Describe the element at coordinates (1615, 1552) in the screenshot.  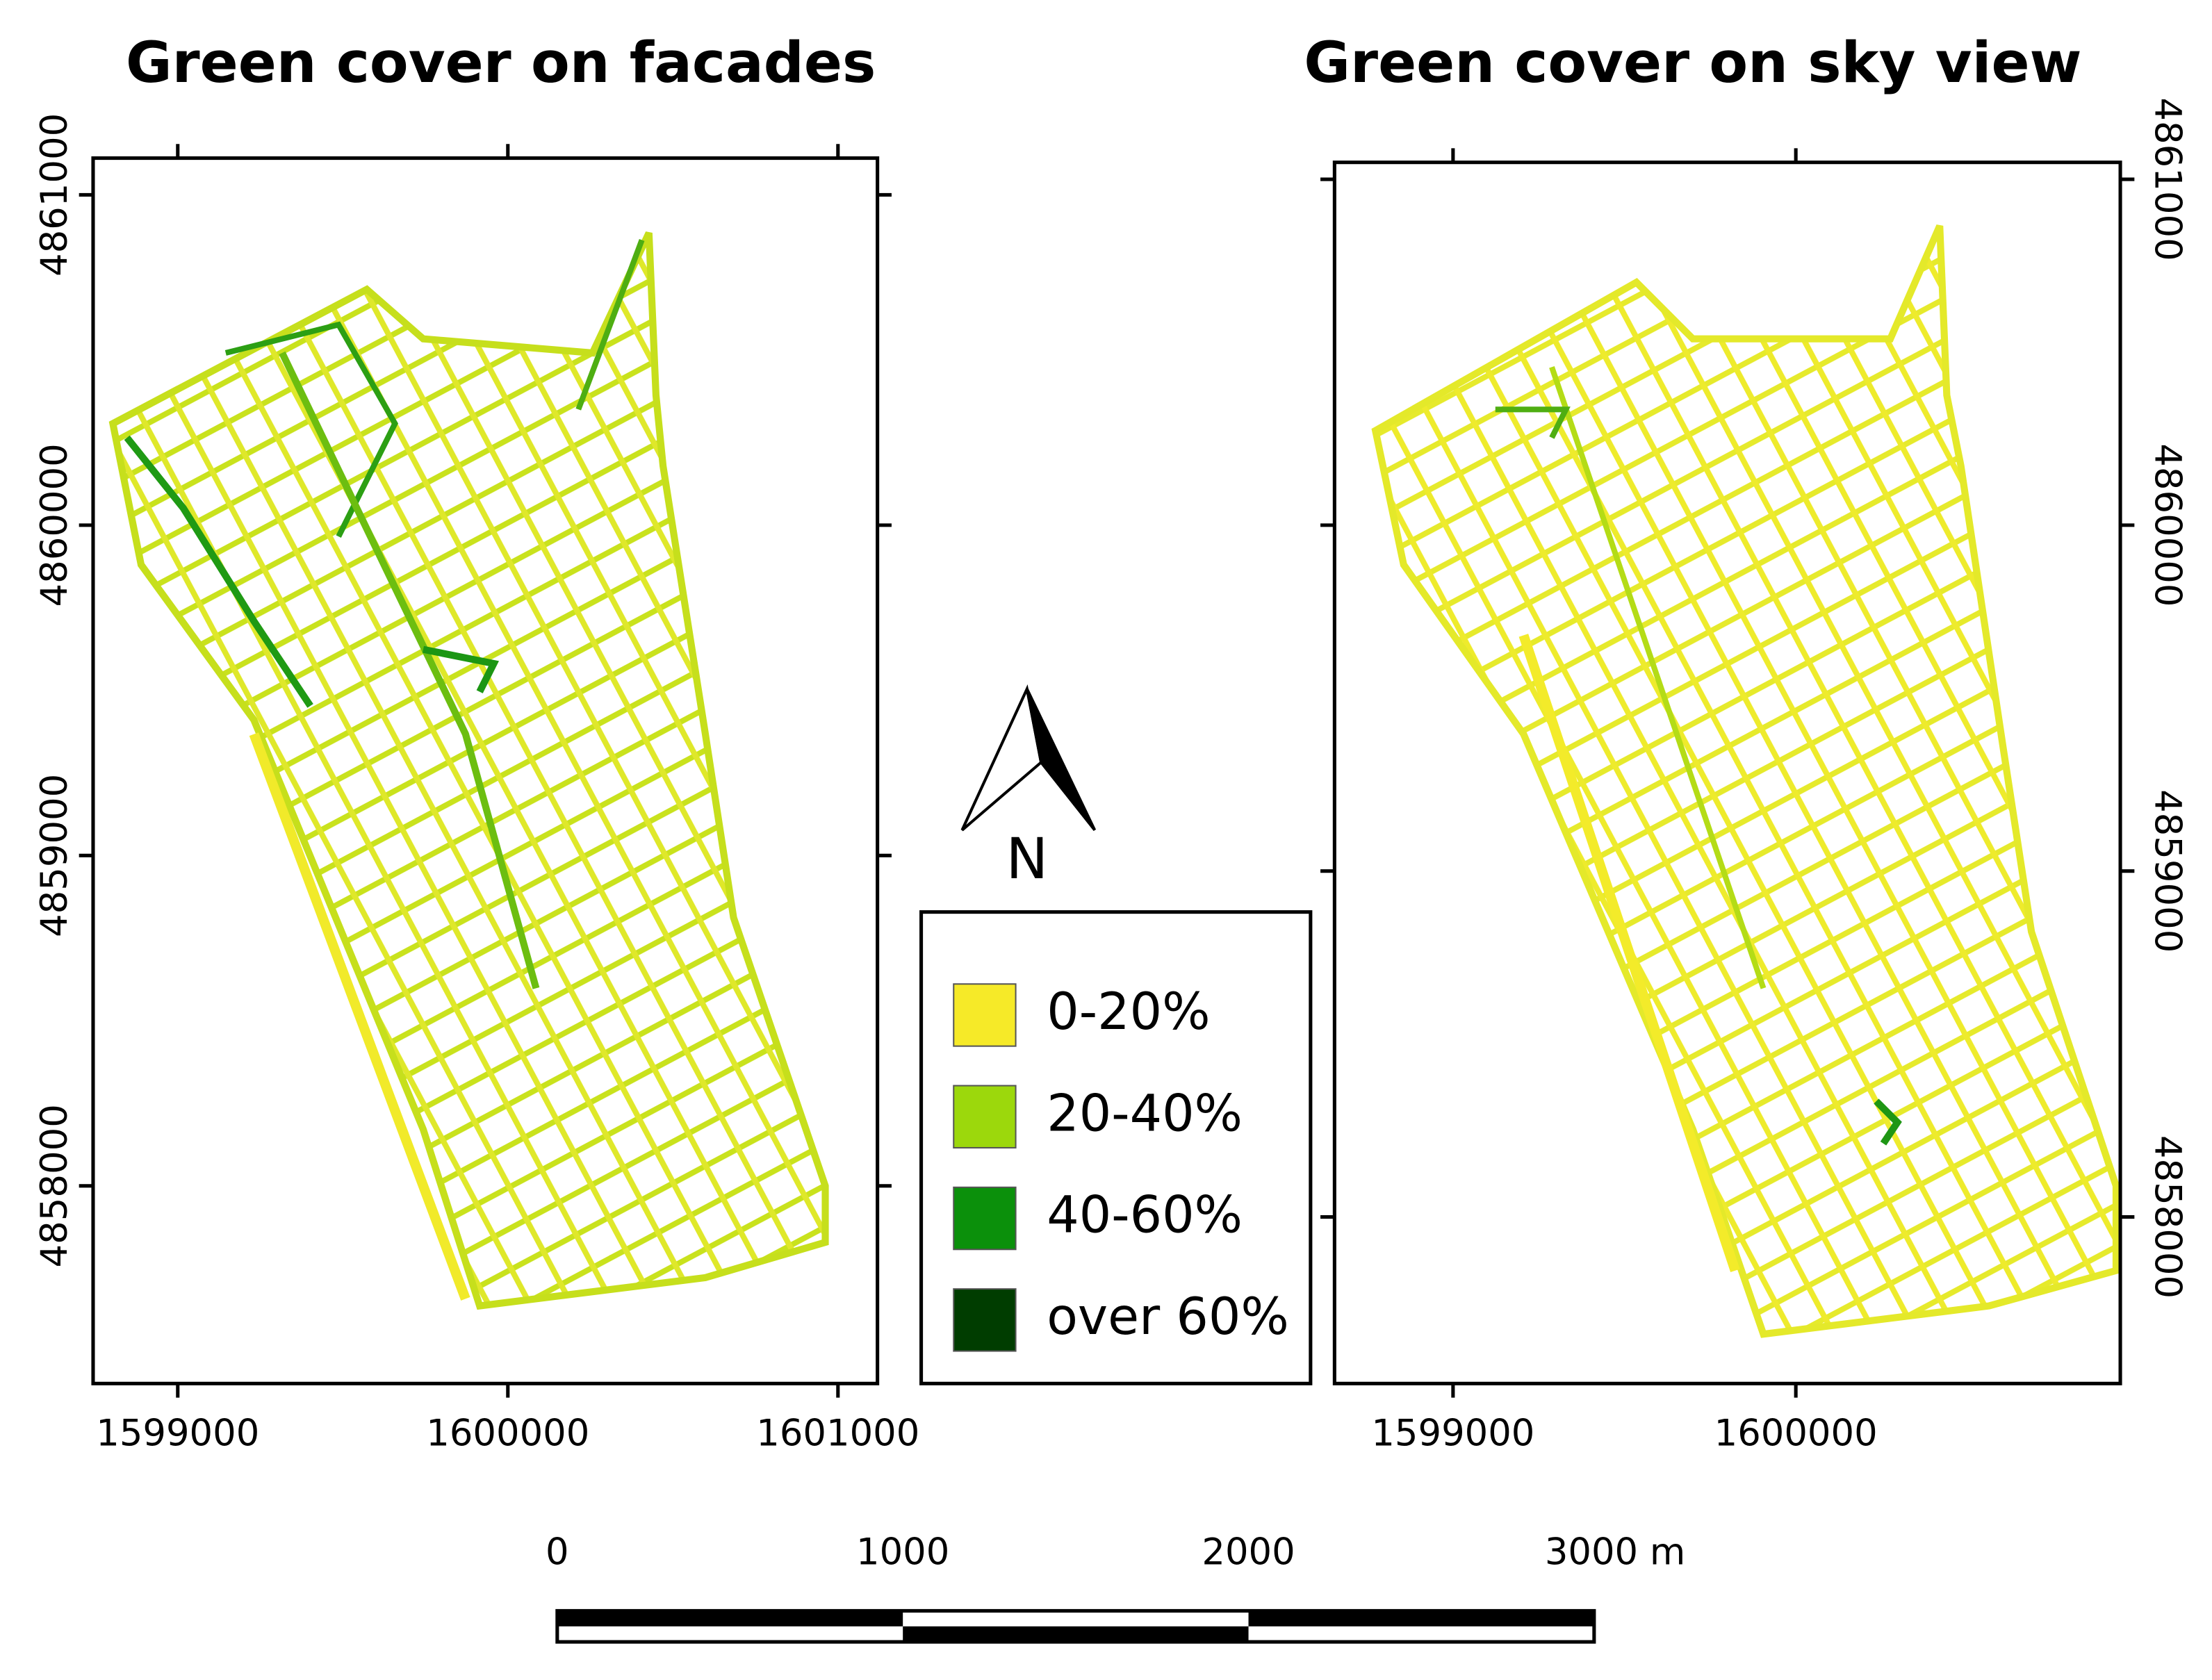
I see `scale-label: 3000 m` at that location.